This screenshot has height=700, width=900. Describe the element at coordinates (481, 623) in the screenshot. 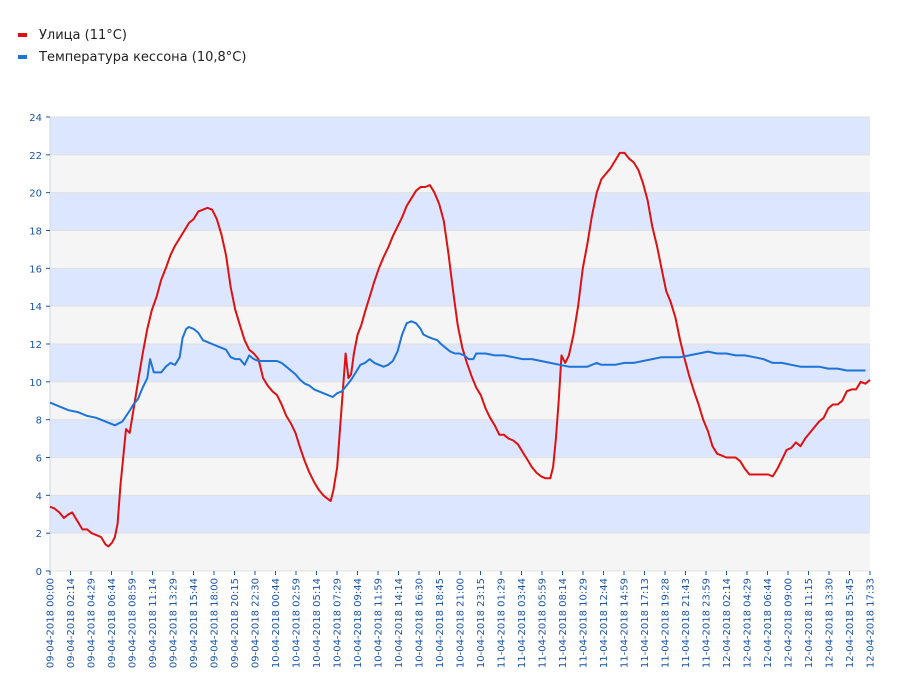

I see `x-tick-label: 10-04-2018 23:15` at that location.